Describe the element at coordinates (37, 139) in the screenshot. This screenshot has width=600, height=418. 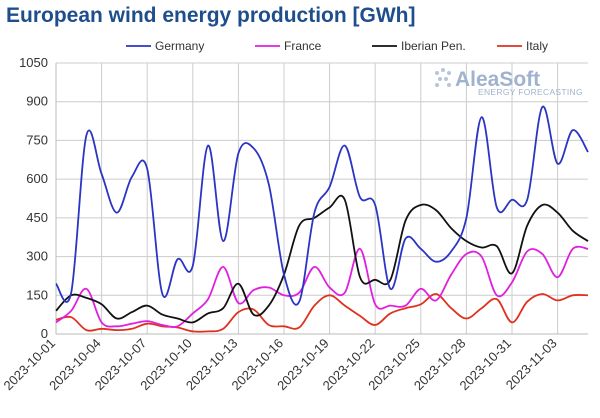
I see `y-tick-label: 750` at that location.